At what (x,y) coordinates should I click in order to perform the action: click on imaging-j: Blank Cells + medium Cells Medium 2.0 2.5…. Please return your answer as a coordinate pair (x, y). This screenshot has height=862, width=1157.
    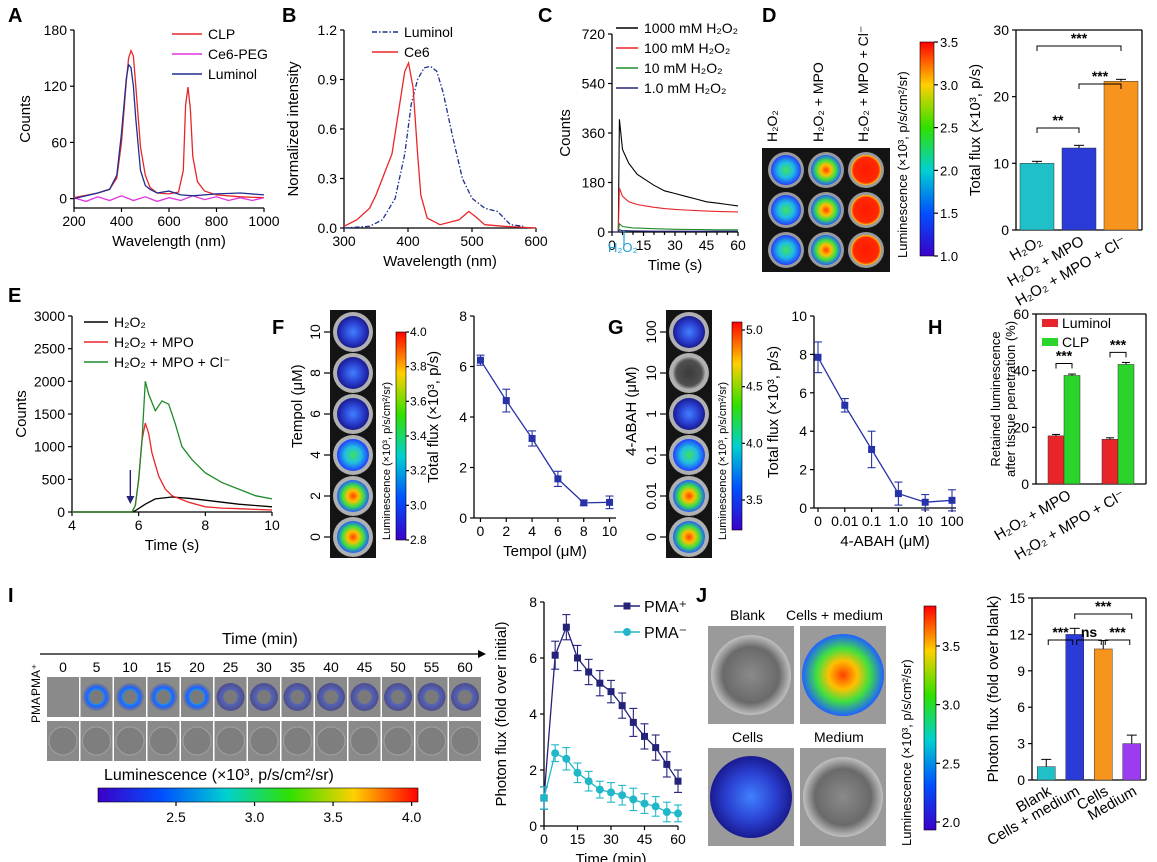
    Looking at the image, I should click on (834, 725).